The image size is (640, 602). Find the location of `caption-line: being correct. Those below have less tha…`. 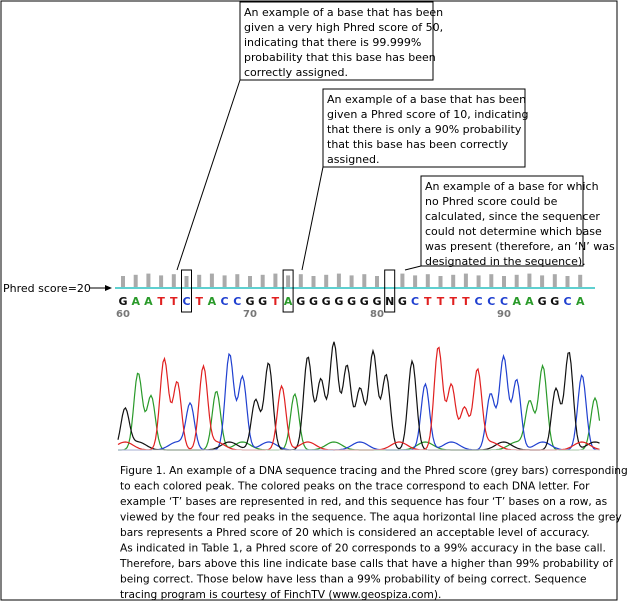

caption-line: being correct. Those below have less tha… is located at coordinates (353, 580).